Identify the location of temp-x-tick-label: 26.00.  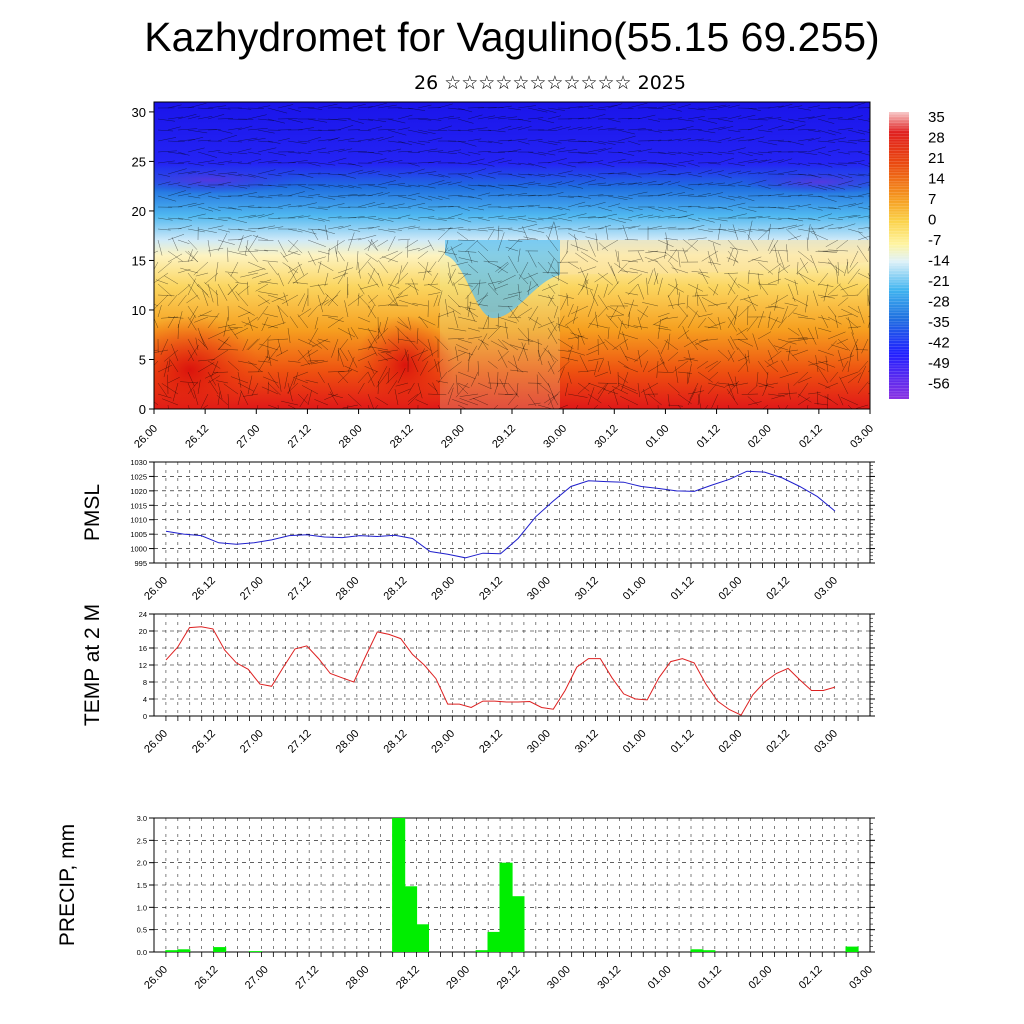
(156, 742).